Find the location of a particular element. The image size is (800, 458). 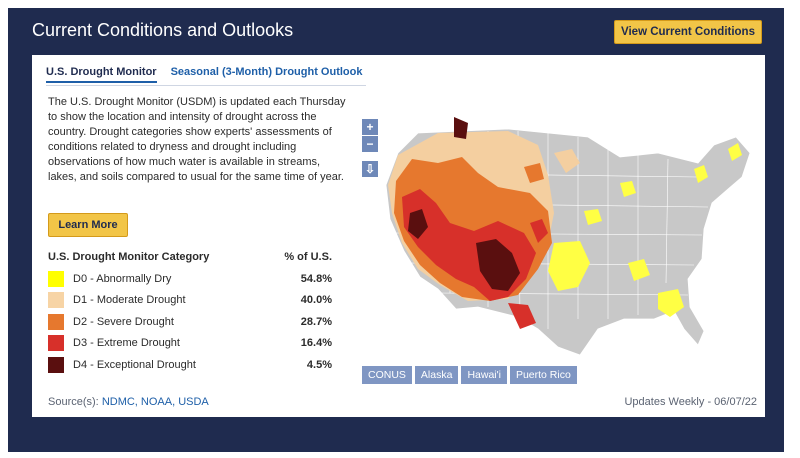

region-tab-conus: CONUS is located at coordinates (387, 375).